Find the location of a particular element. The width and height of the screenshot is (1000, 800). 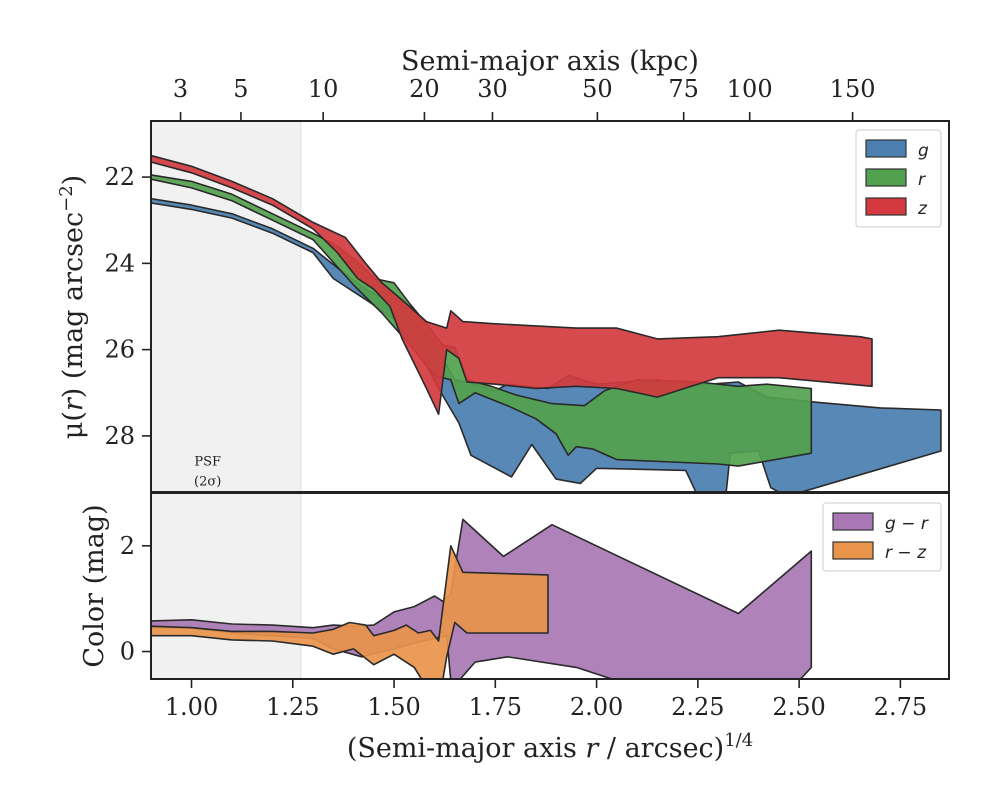

psf-region-color is located at coordinates (226, 586).